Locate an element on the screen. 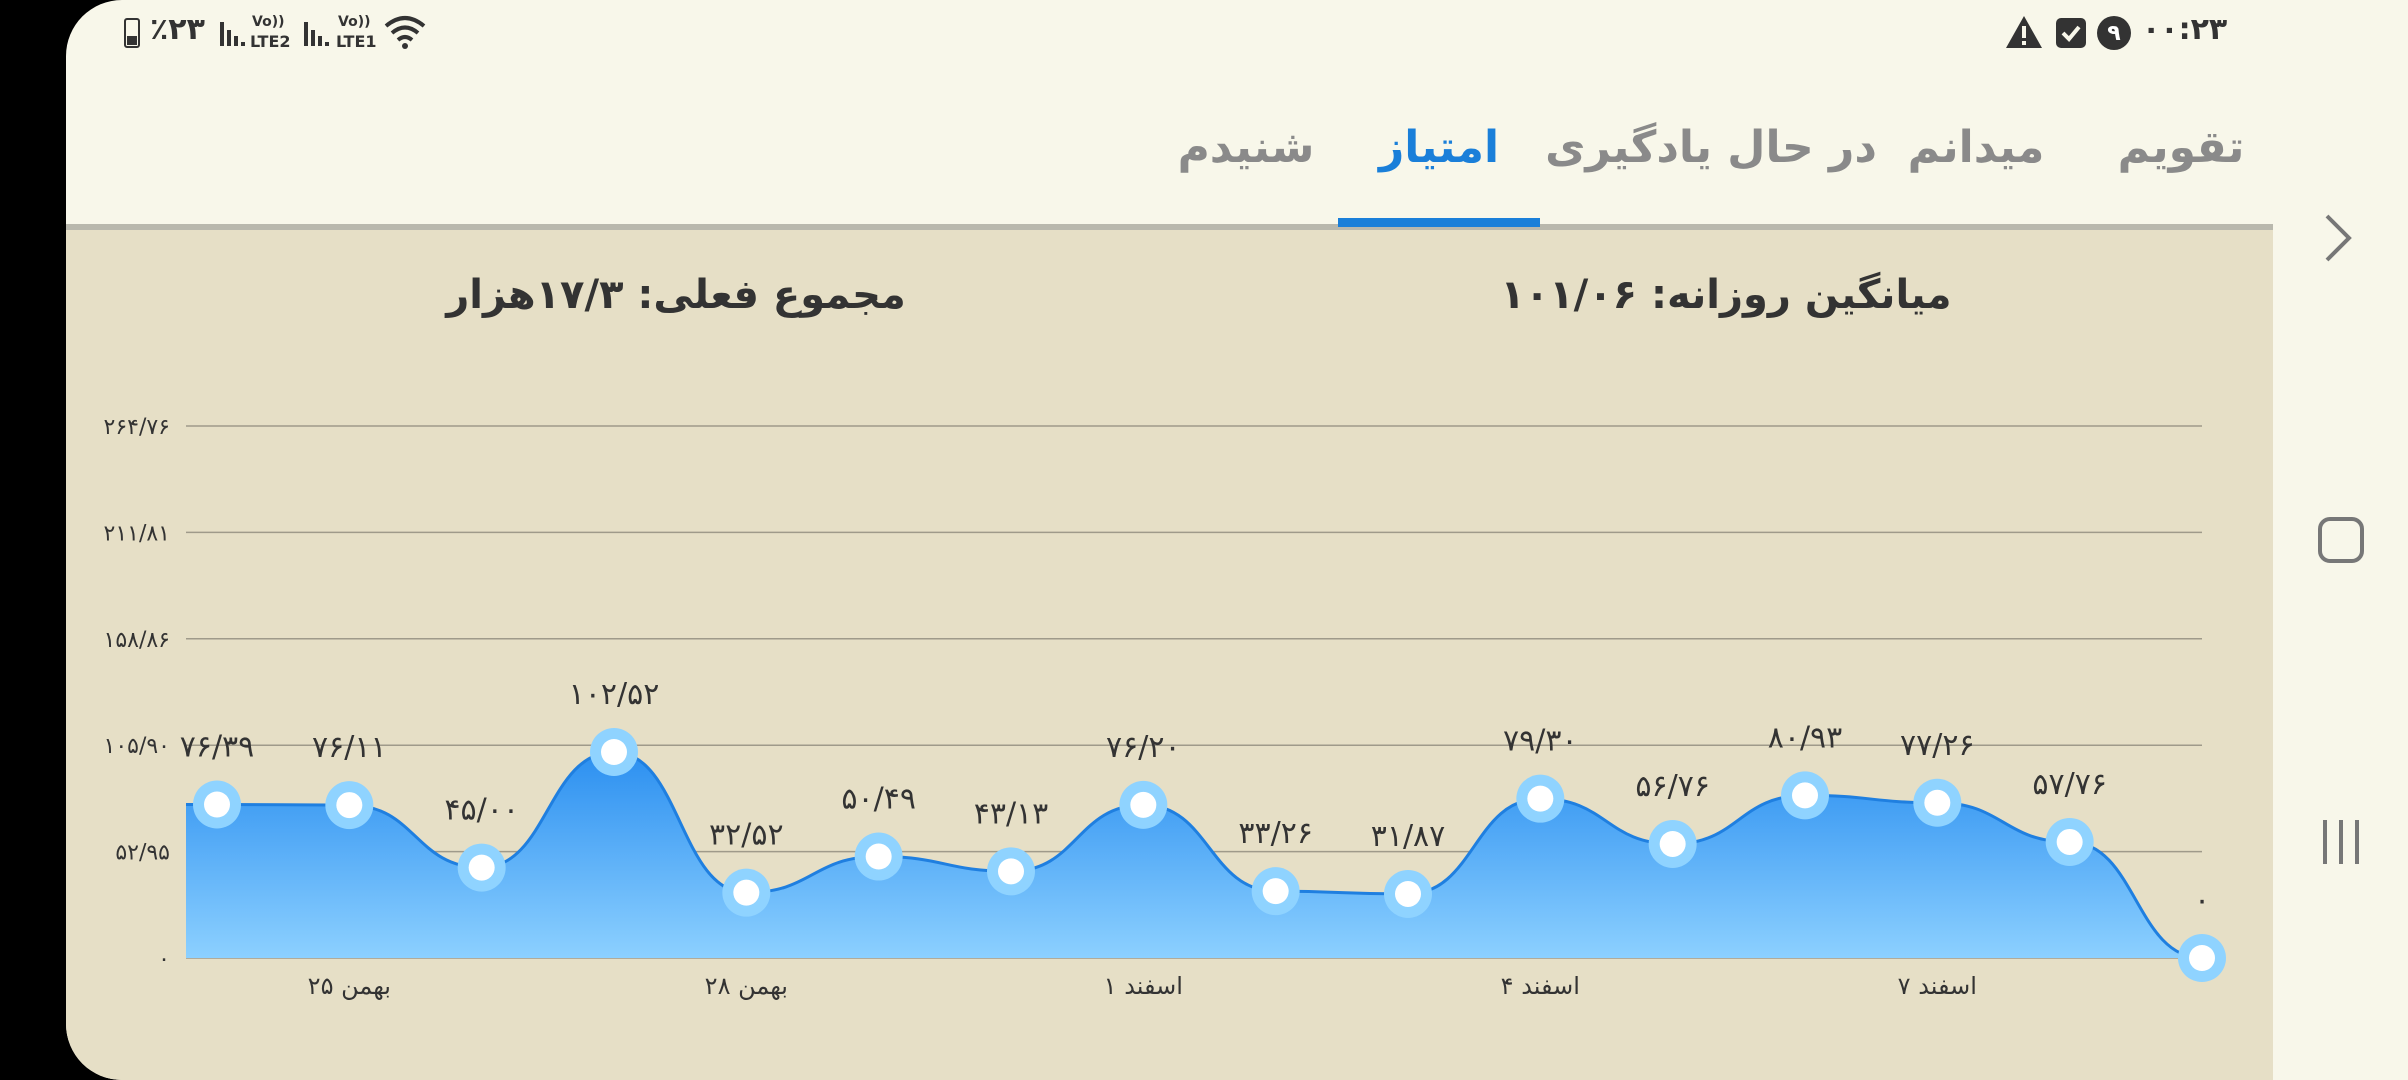 The image size is (2408, 1080). notification-count-badge: ۹ is located at coordinates (2114, 33).